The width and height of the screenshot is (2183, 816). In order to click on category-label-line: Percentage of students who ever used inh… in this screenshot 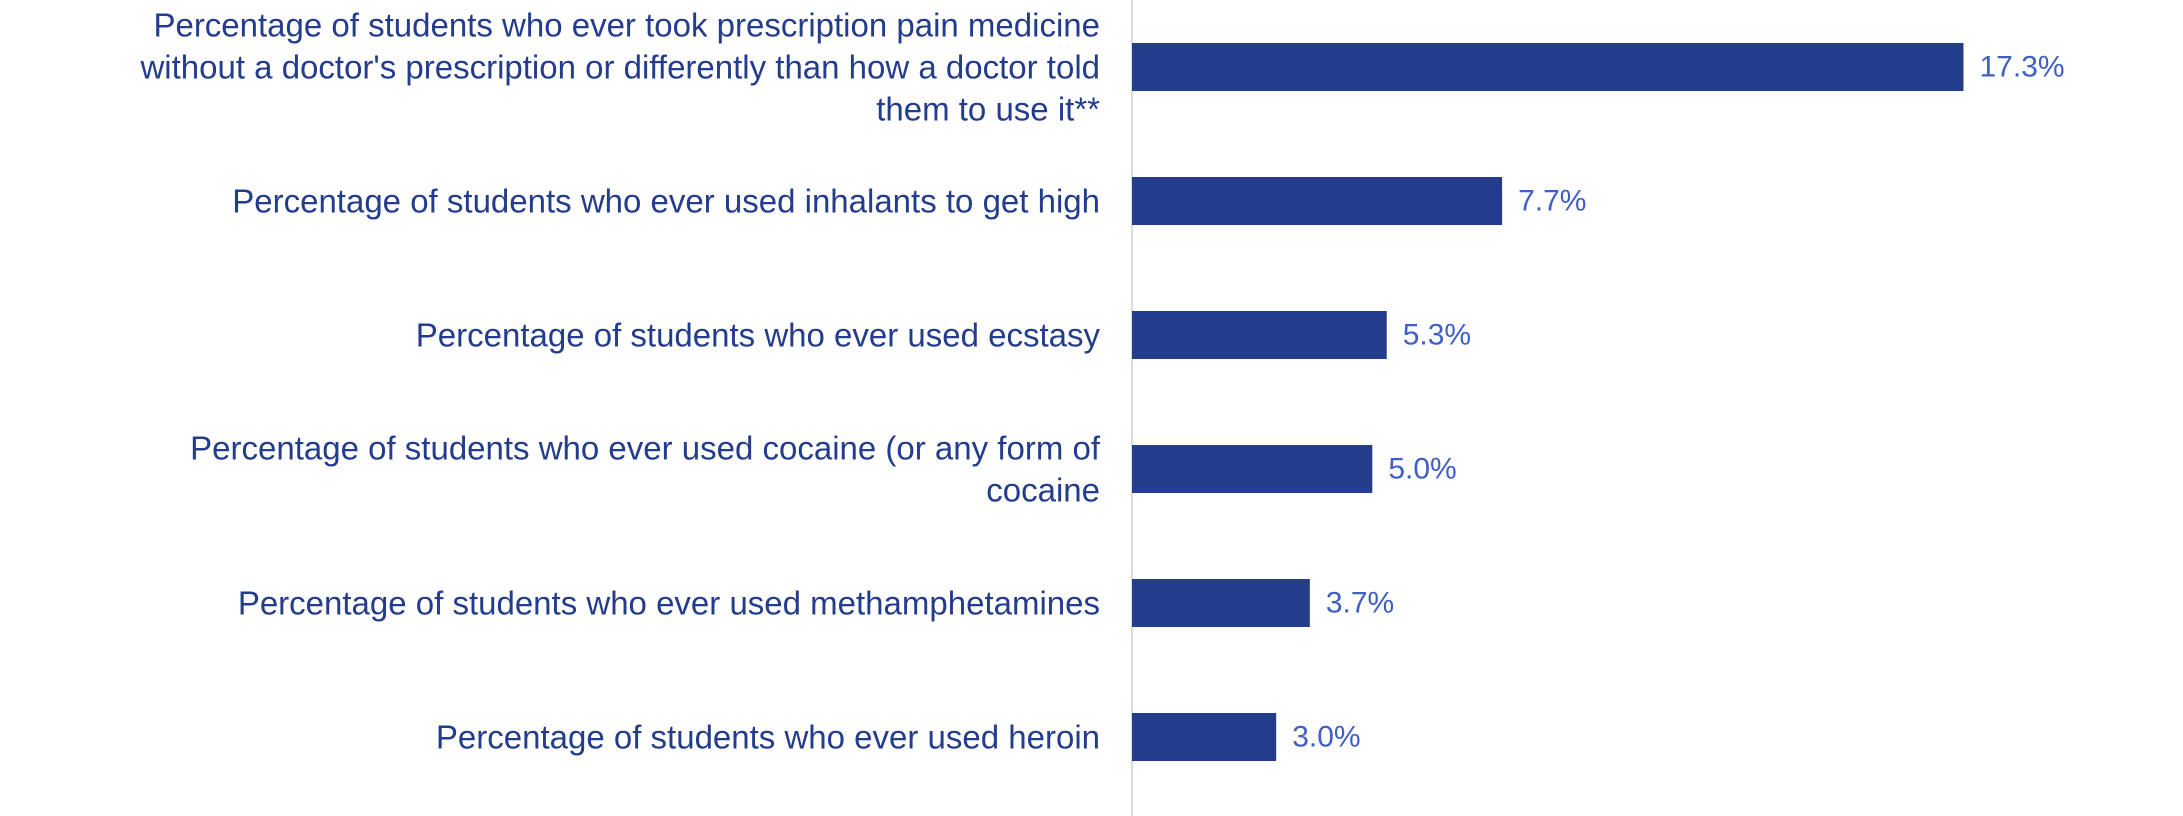, I will do `click(666, 201)`.